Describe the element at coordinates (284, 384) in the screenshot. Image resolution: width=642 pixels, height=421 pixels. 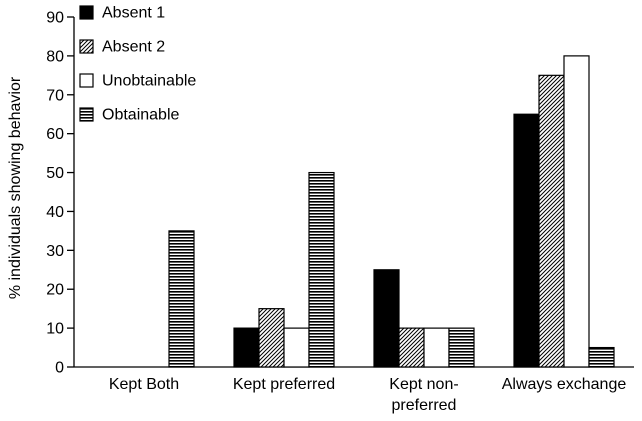
I see `x-tick-label: Kept preferred` at that location.